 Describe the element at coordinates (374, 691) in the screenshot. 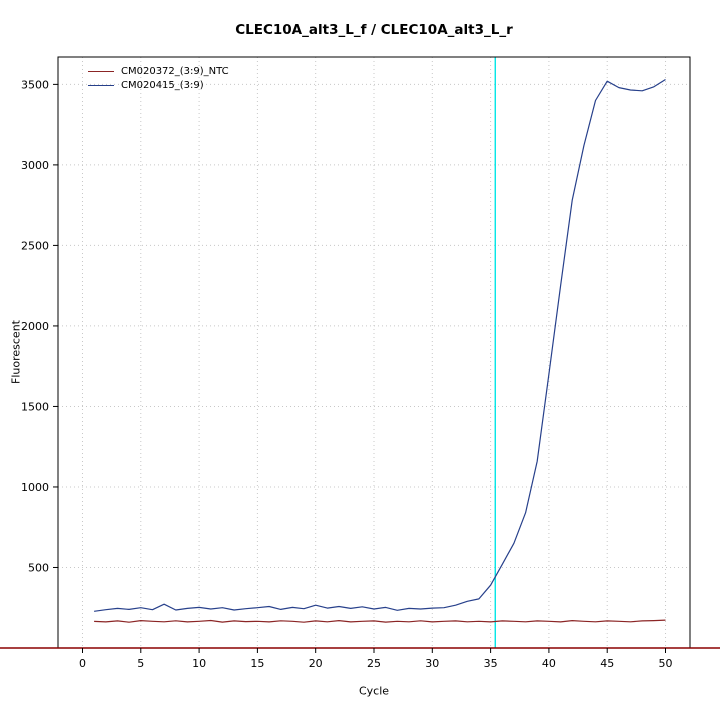

I see `x-axis-label: Cycle` at that location.